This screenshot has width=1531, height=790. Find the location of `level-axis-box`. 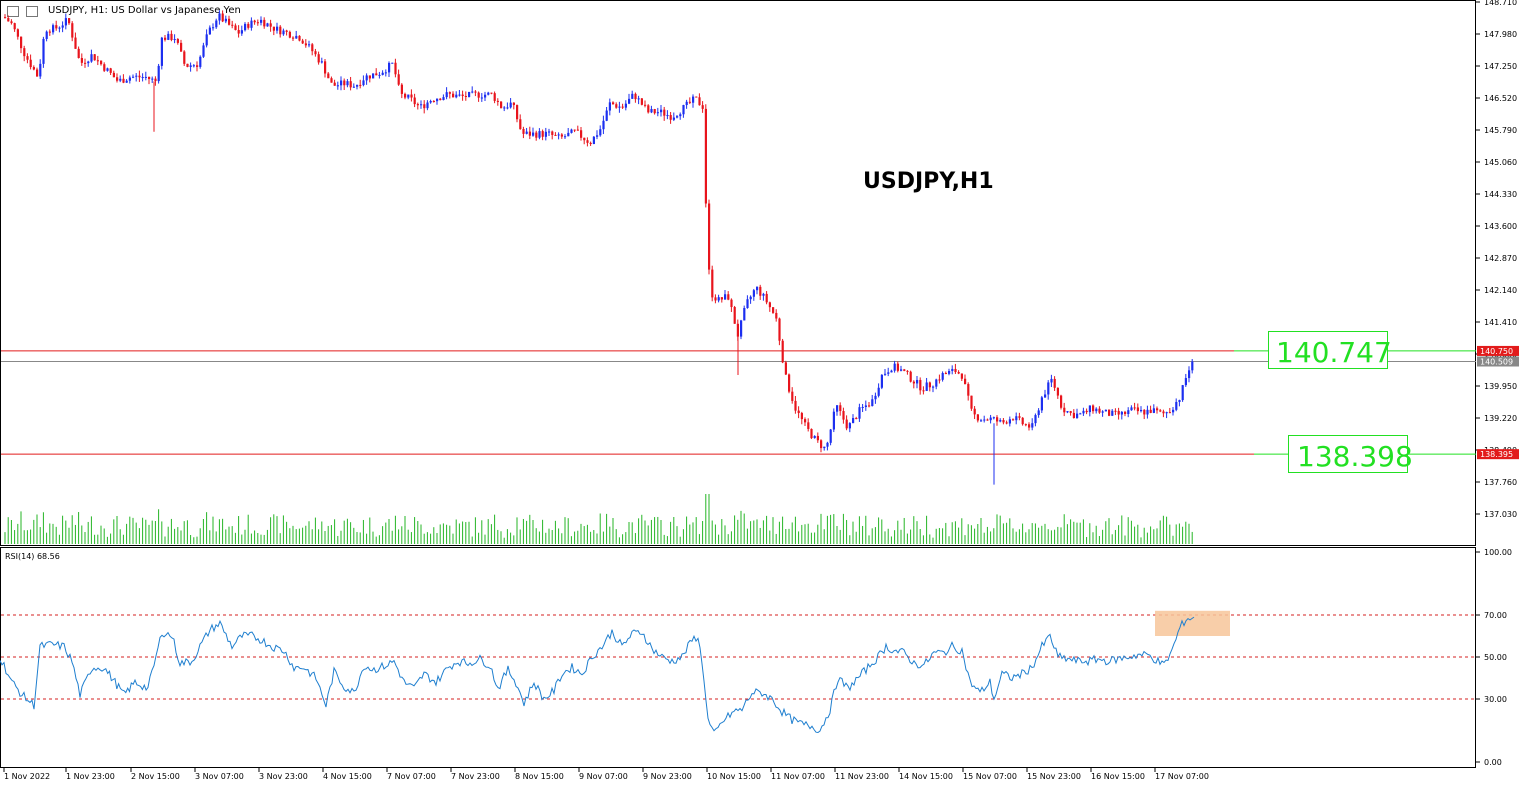

level-axis-box is located at coordinates (1498, 350).